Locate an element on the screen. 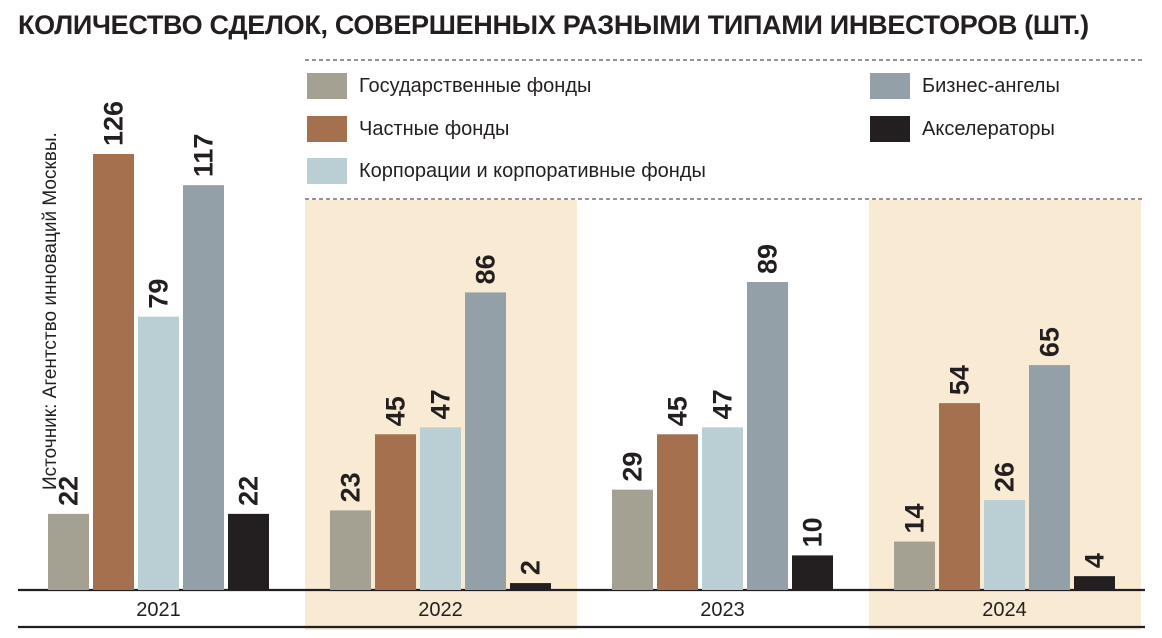 This screenshot has height=638, width=1162. value-label-2021-3: 117 is located at coordinates (204, 156).